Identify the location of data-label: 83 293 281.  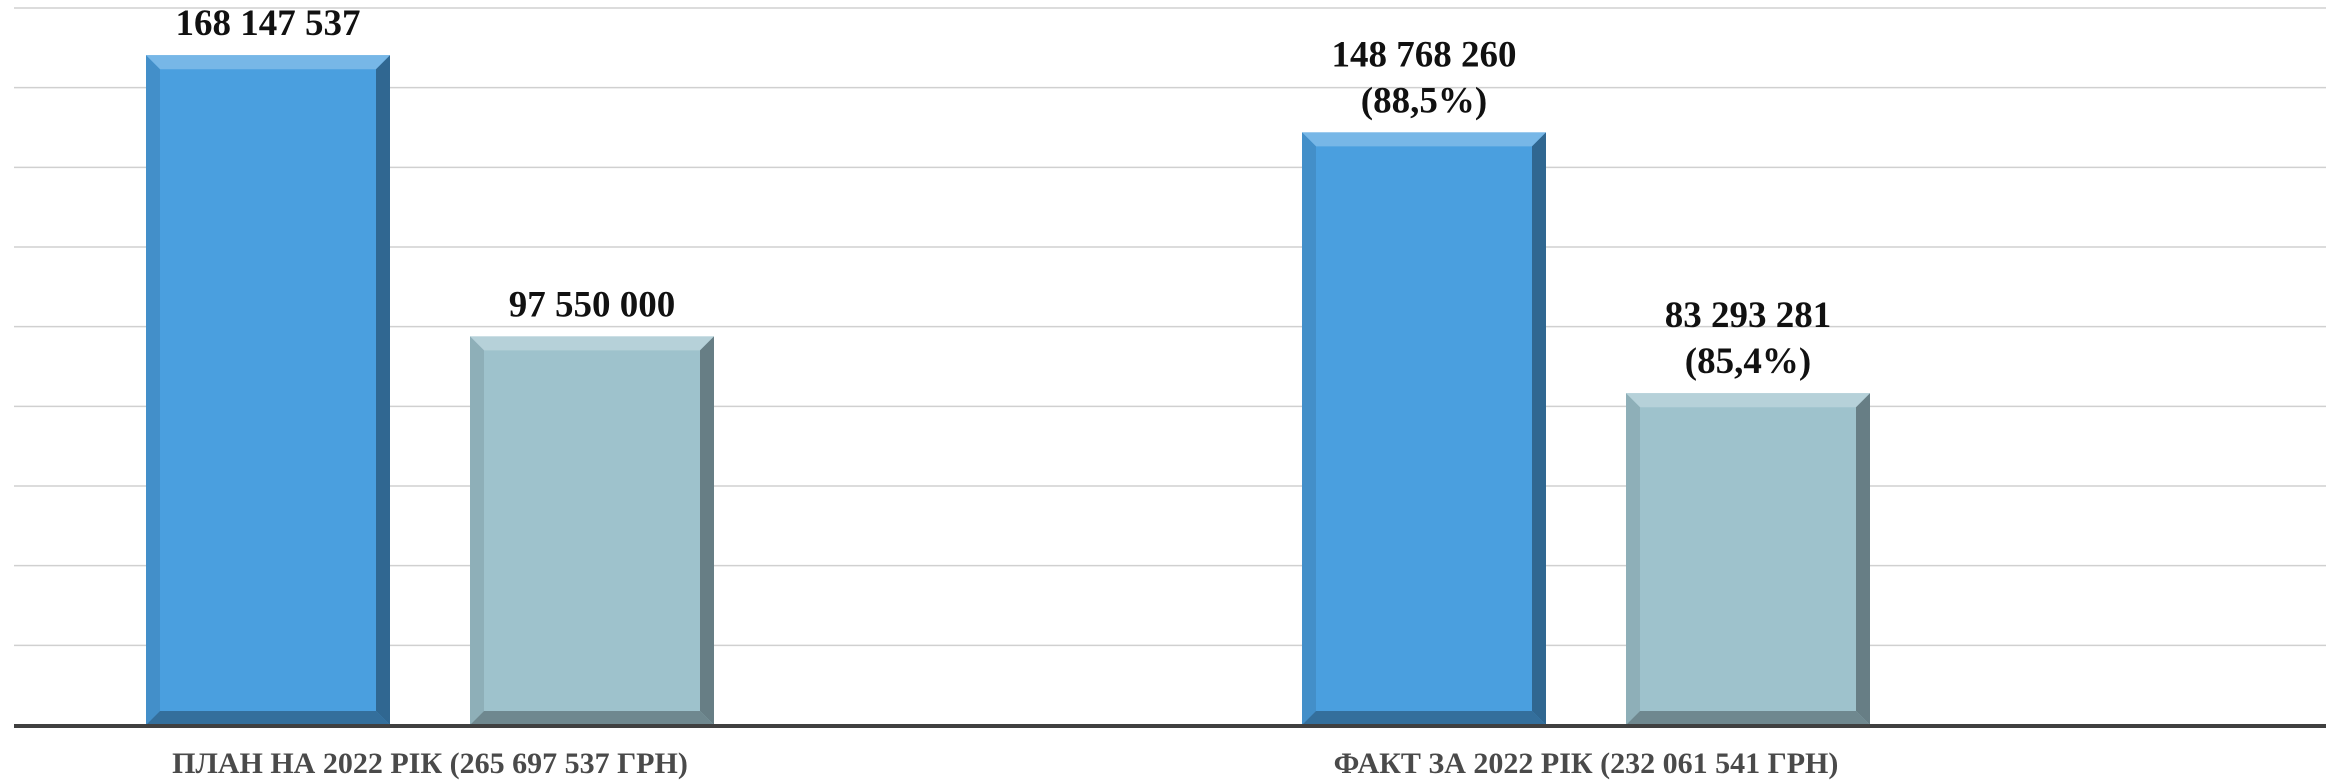
(1748, 315).